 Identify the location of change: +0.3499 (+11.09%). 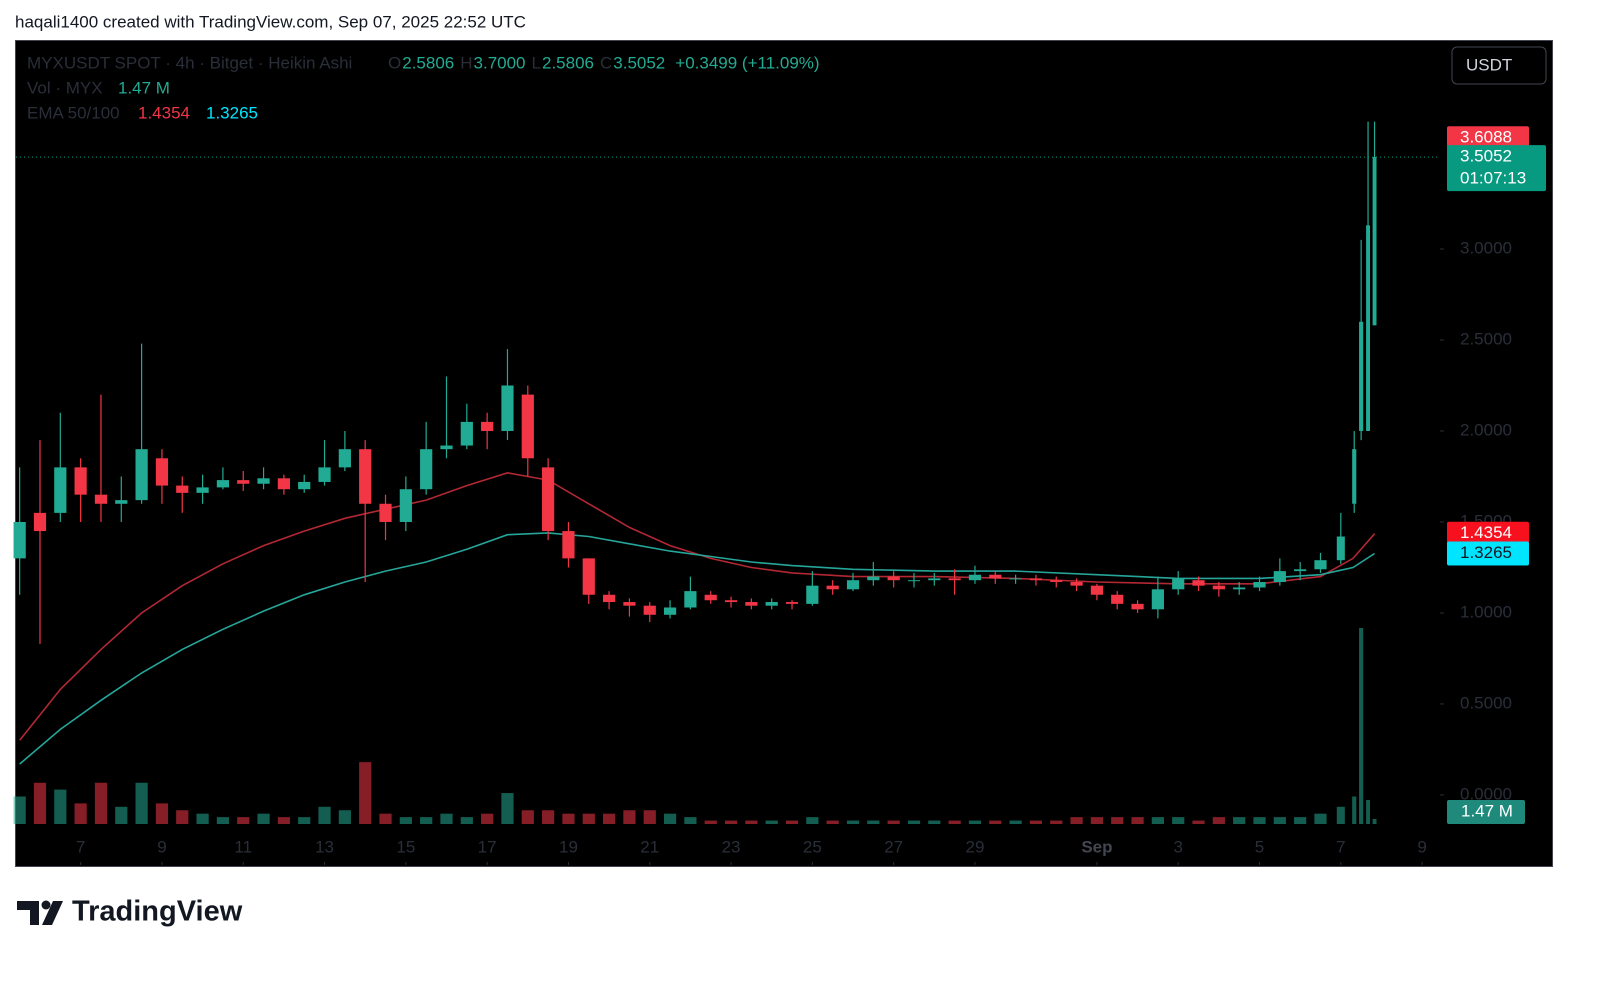
(747, 62).